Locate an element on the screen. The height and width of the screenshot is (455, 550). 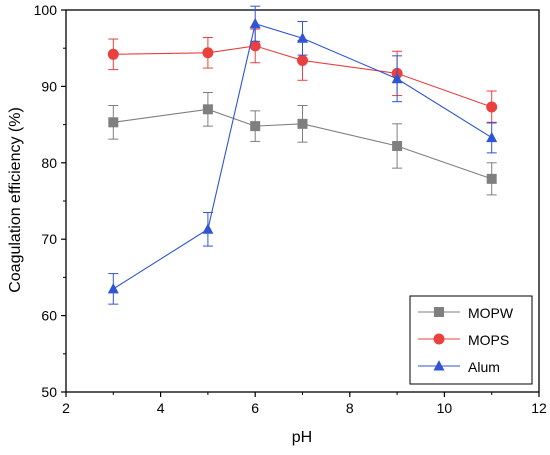
y-tick-label: 50 is located at coordinates (49, 392).